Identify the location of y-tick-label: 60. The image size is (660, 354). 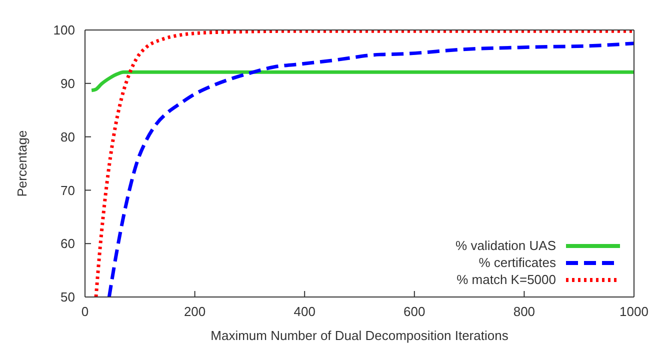
(67, 244).